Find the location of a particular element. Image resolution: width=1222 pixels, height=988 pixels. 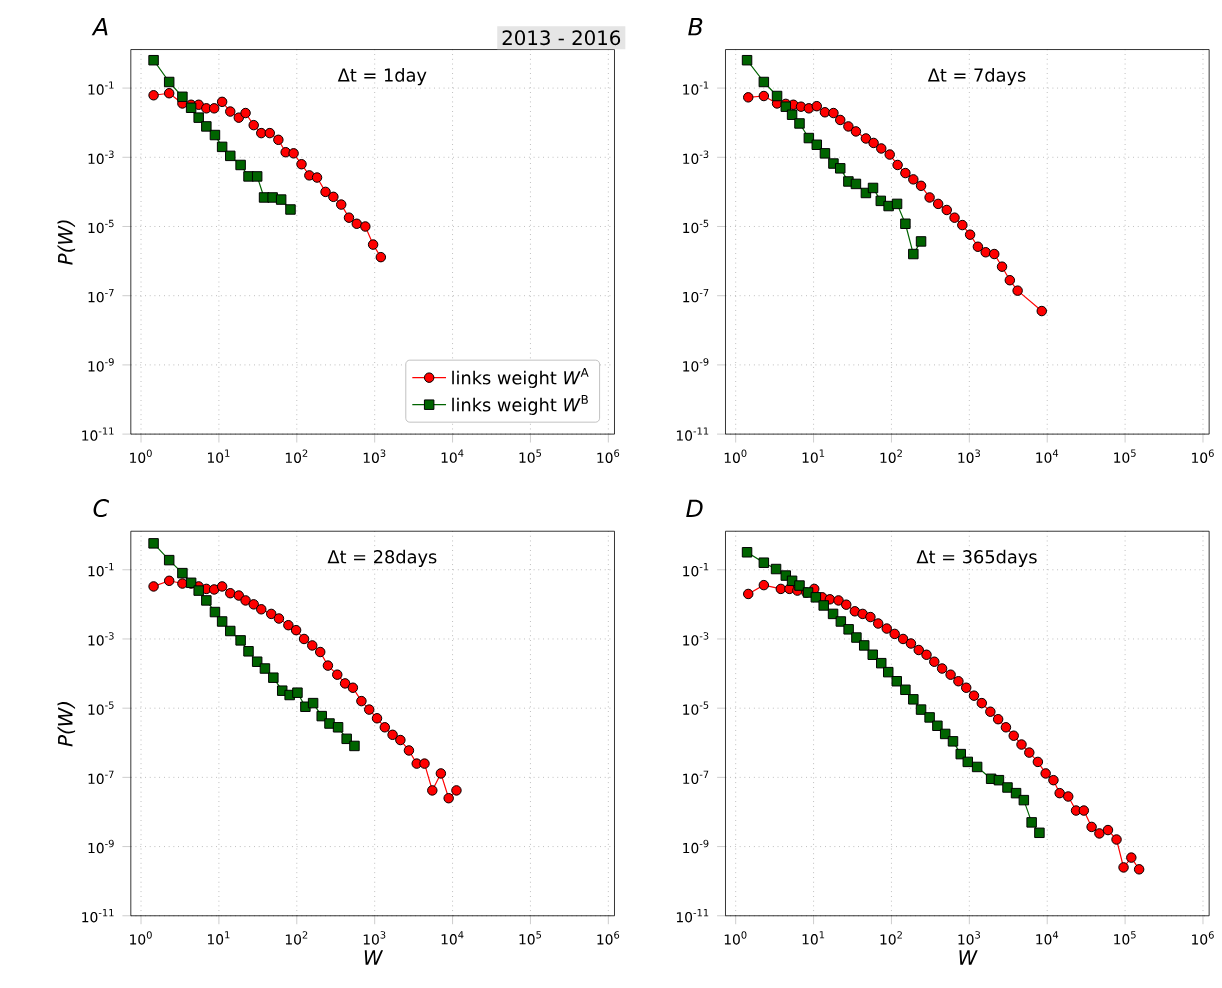

chart-title: D is located at coordinates (694, 509).